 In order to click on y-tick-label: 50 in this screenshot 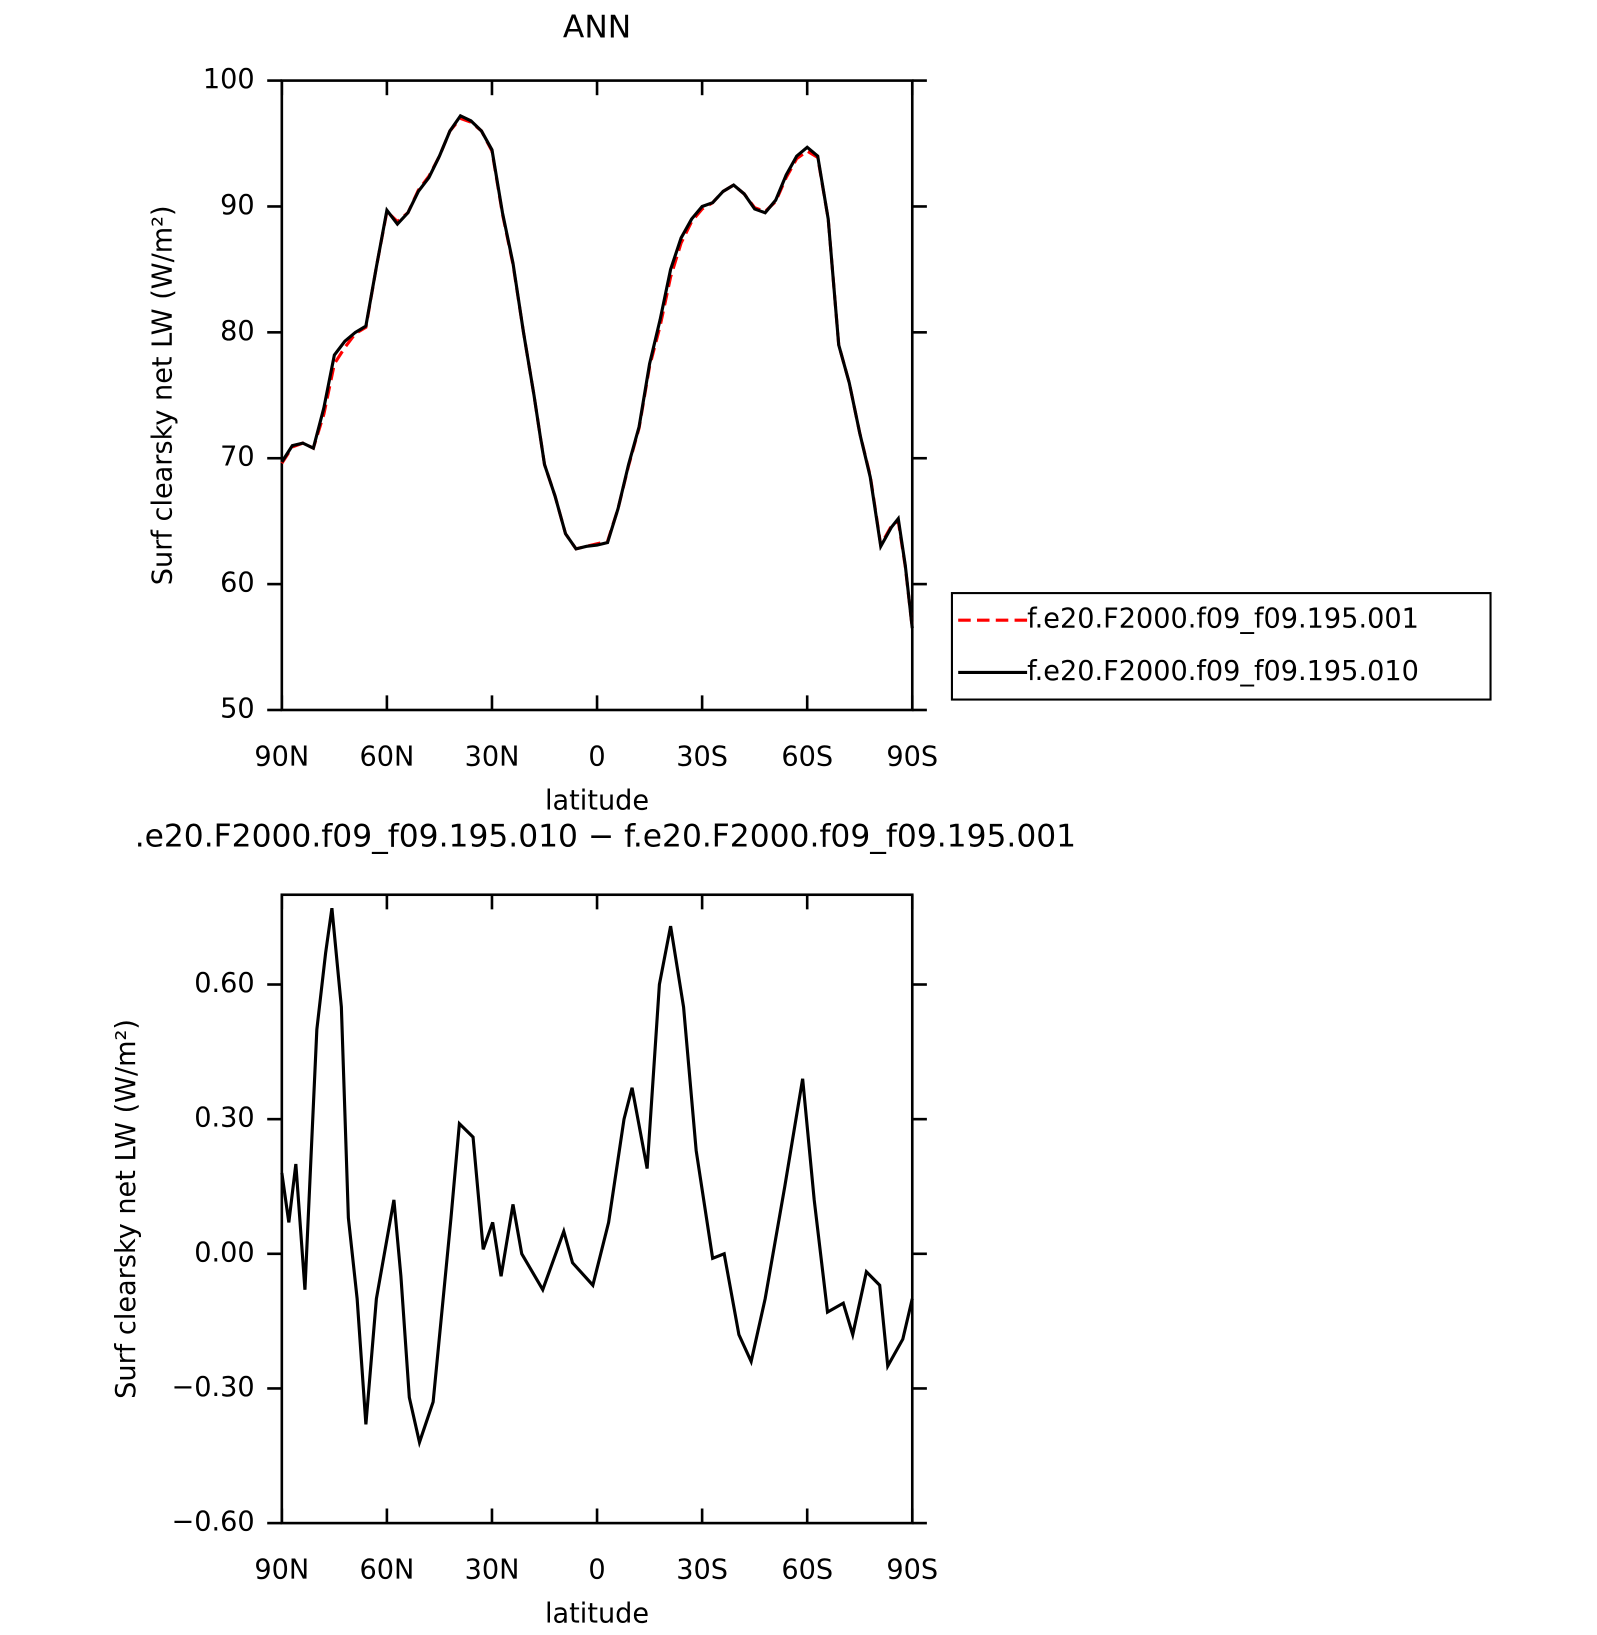, I will do `click(237, 708)`.